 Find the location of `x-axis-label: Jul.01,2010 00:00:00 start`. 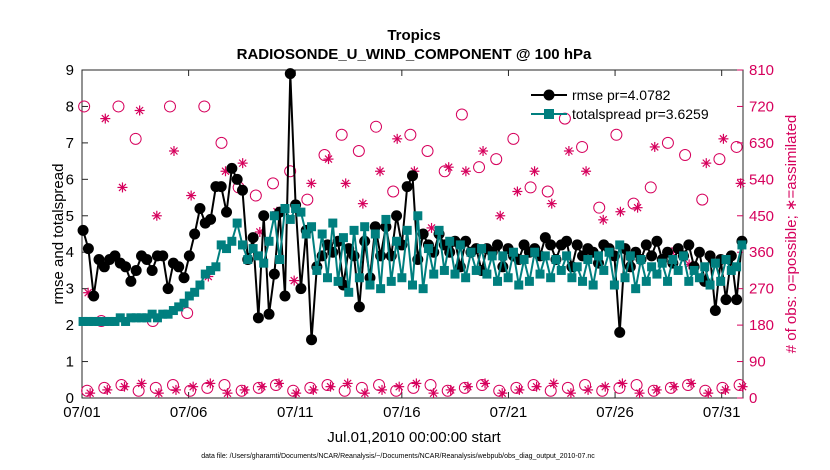

x-axis-label: Jul.01,2010 00:00:00 start is located at coordinates (414, 437).